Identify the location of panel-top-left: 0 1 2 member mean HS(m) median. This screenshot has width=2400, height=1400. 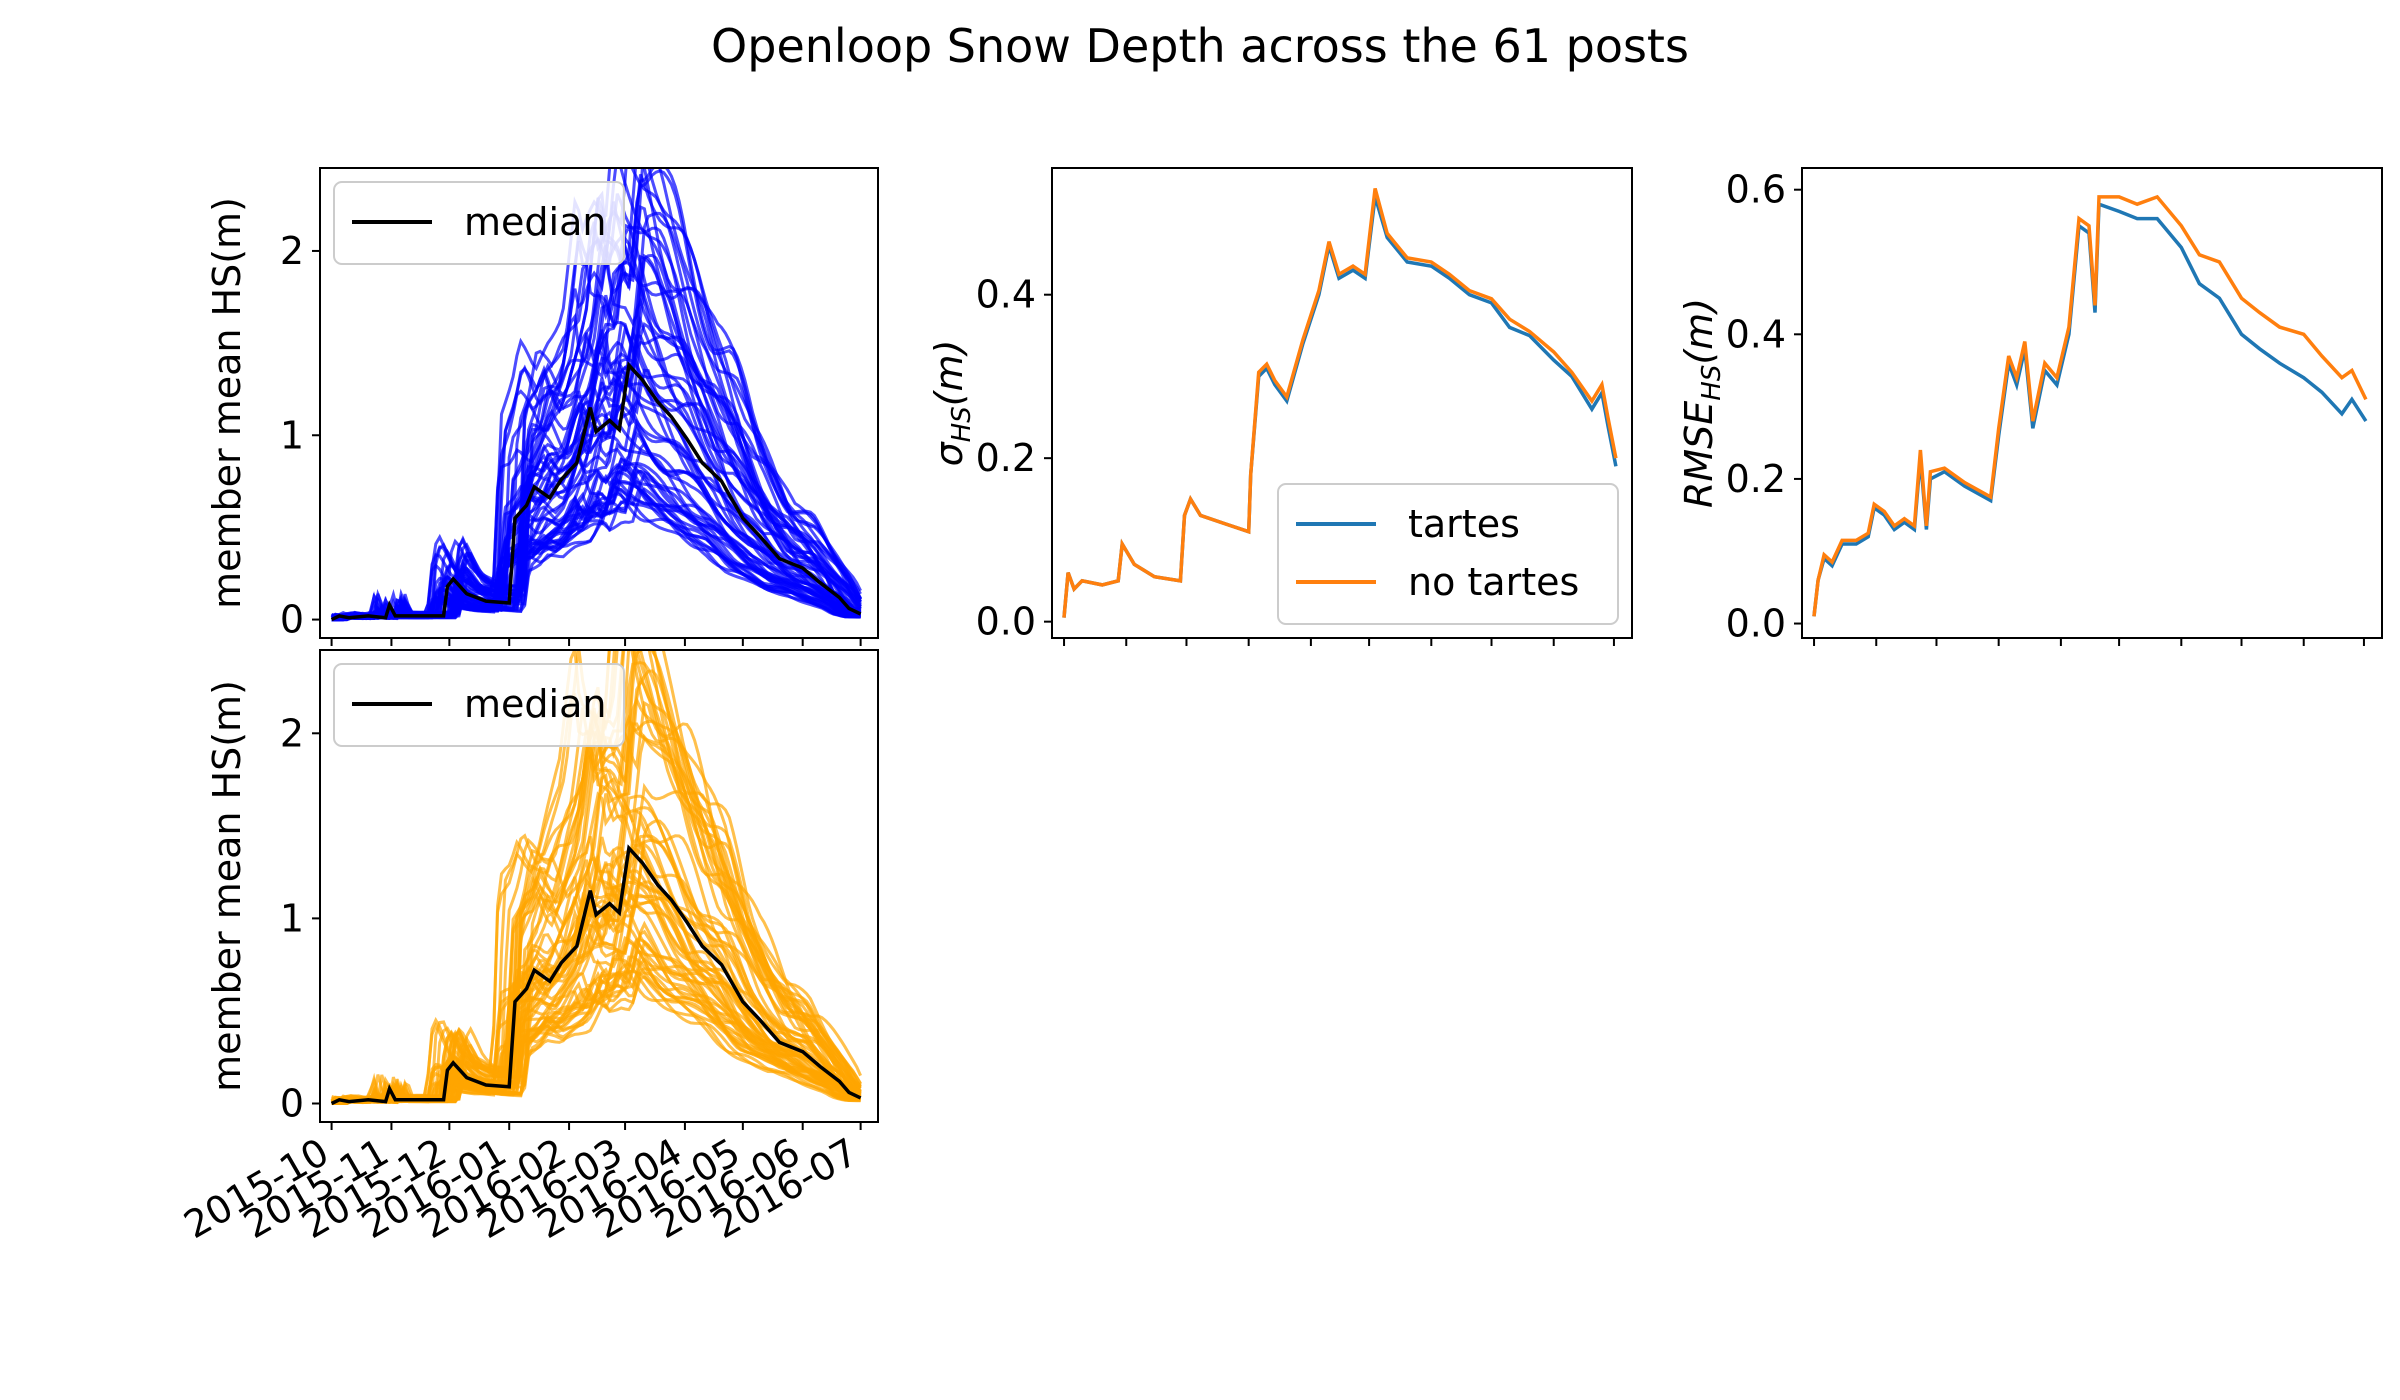
(542, 406).